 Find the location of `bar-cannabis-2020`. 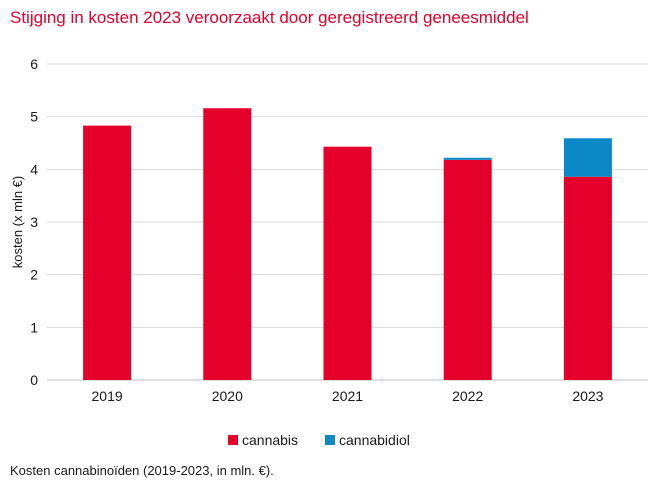

bar-cannabis-2020 is located at coordinates (227, 244).